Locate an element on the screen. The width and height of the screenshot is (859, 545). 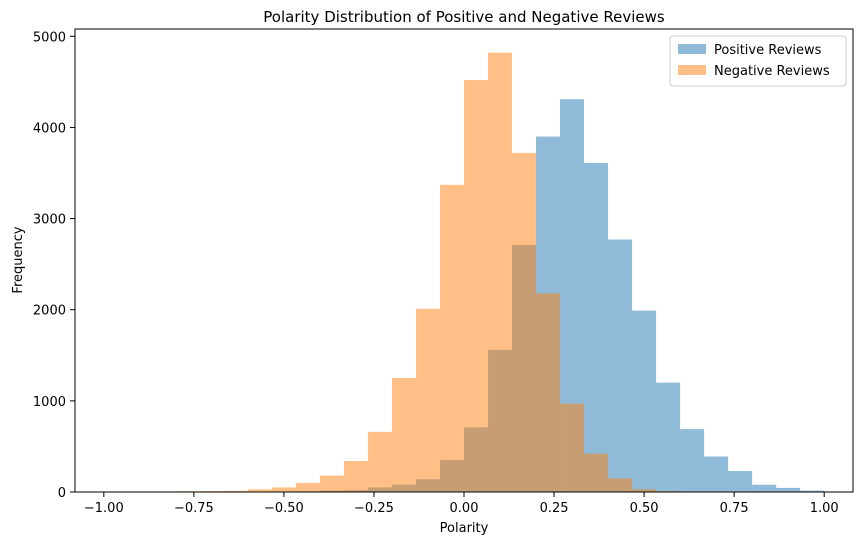
x-tick-label: 0.00 is located at coordinates (464, 508).